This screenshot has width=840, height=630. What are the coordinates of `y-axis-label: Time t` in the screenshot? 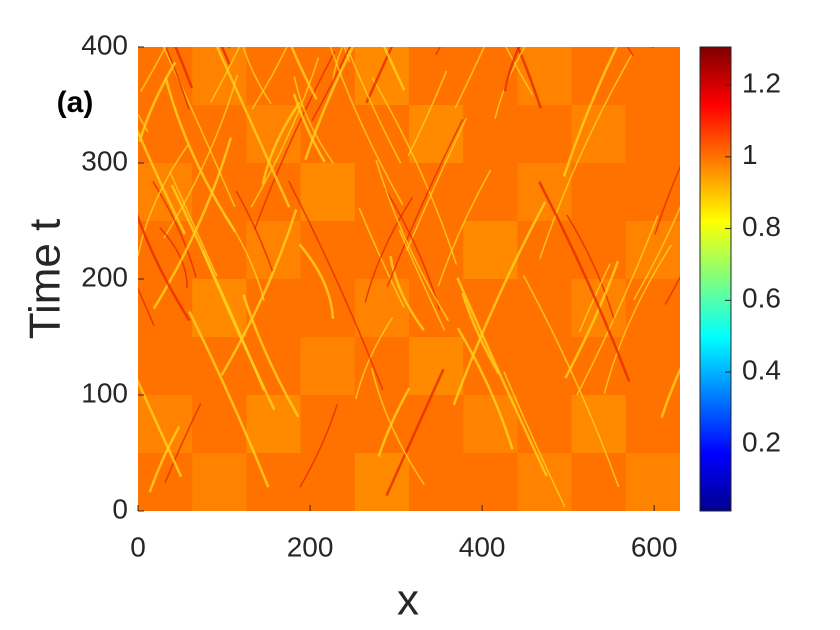 It's located at (45, 279).